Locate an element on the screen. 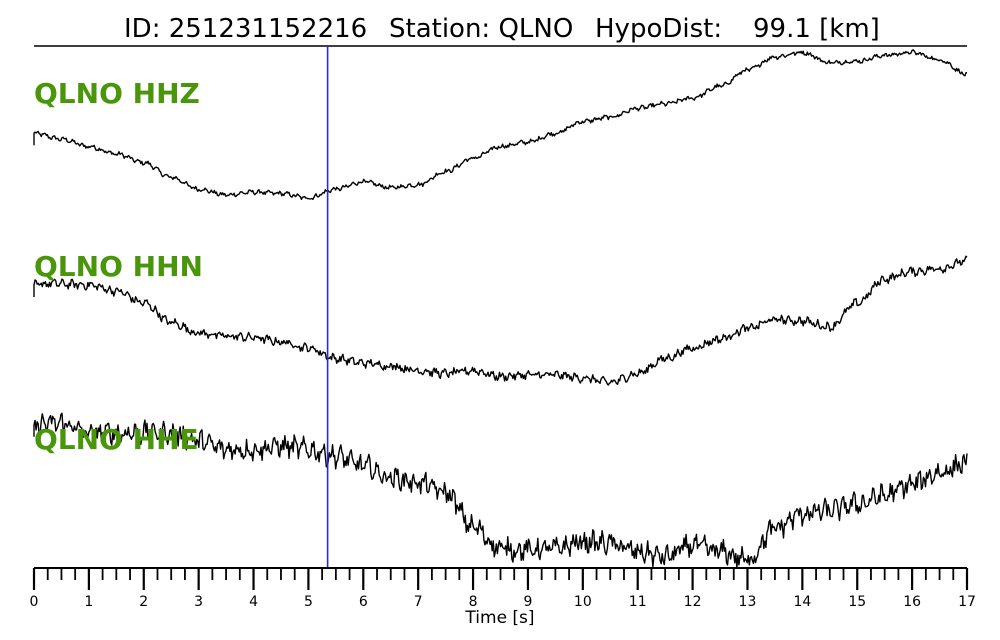 The width and height of the screenshot is (1000, 640). x-tick-label: 13 is located at coordinates (748, 602).